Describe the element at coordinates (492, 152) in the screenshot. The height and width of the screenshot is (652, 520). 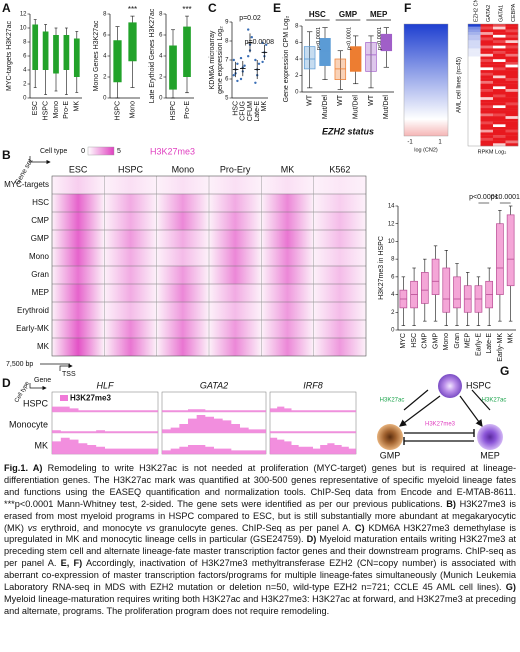
I see `colorbar-label: RPKM Log₂` at that location.